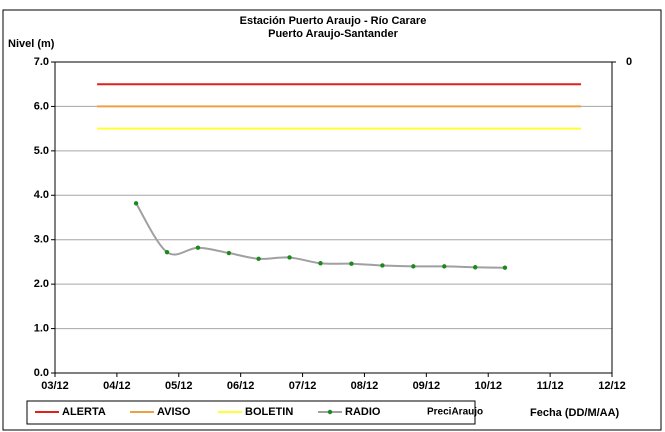 This screenshot has height=432, width=665. I want to click on y-tick-label: 6.0, so click(41, 106).